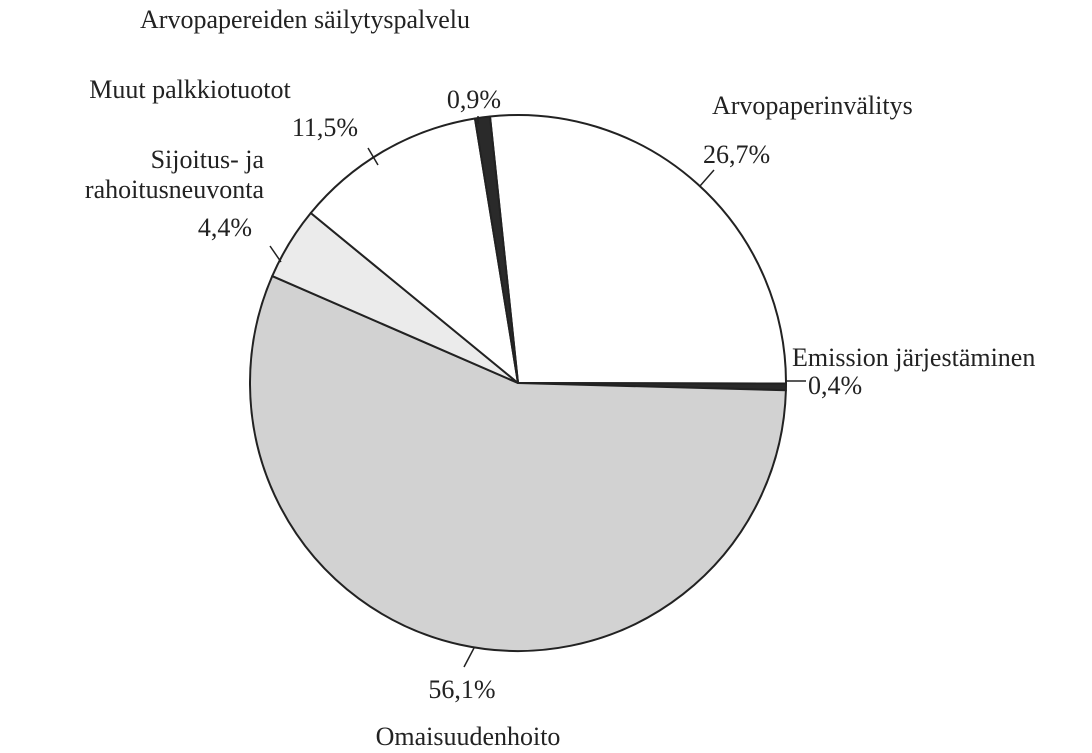 This screenshot has height=753, width=1092. I want to click on value-label: 56,1%, so click(462, 689).